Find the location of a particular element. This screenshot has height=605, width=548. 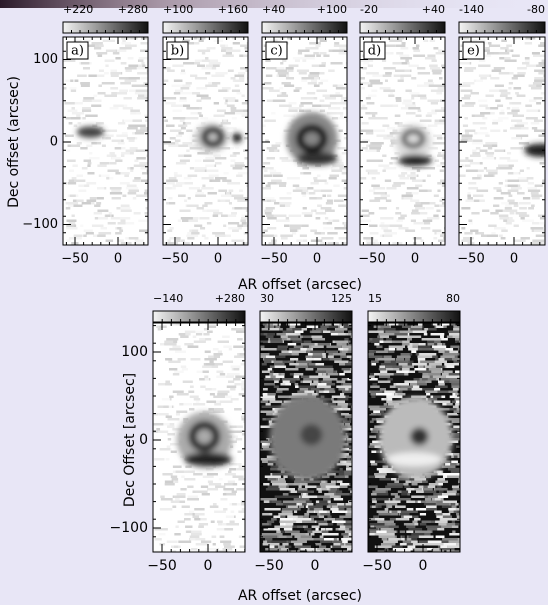

x-tick-label: −50 is located at coordinates (269, 566).